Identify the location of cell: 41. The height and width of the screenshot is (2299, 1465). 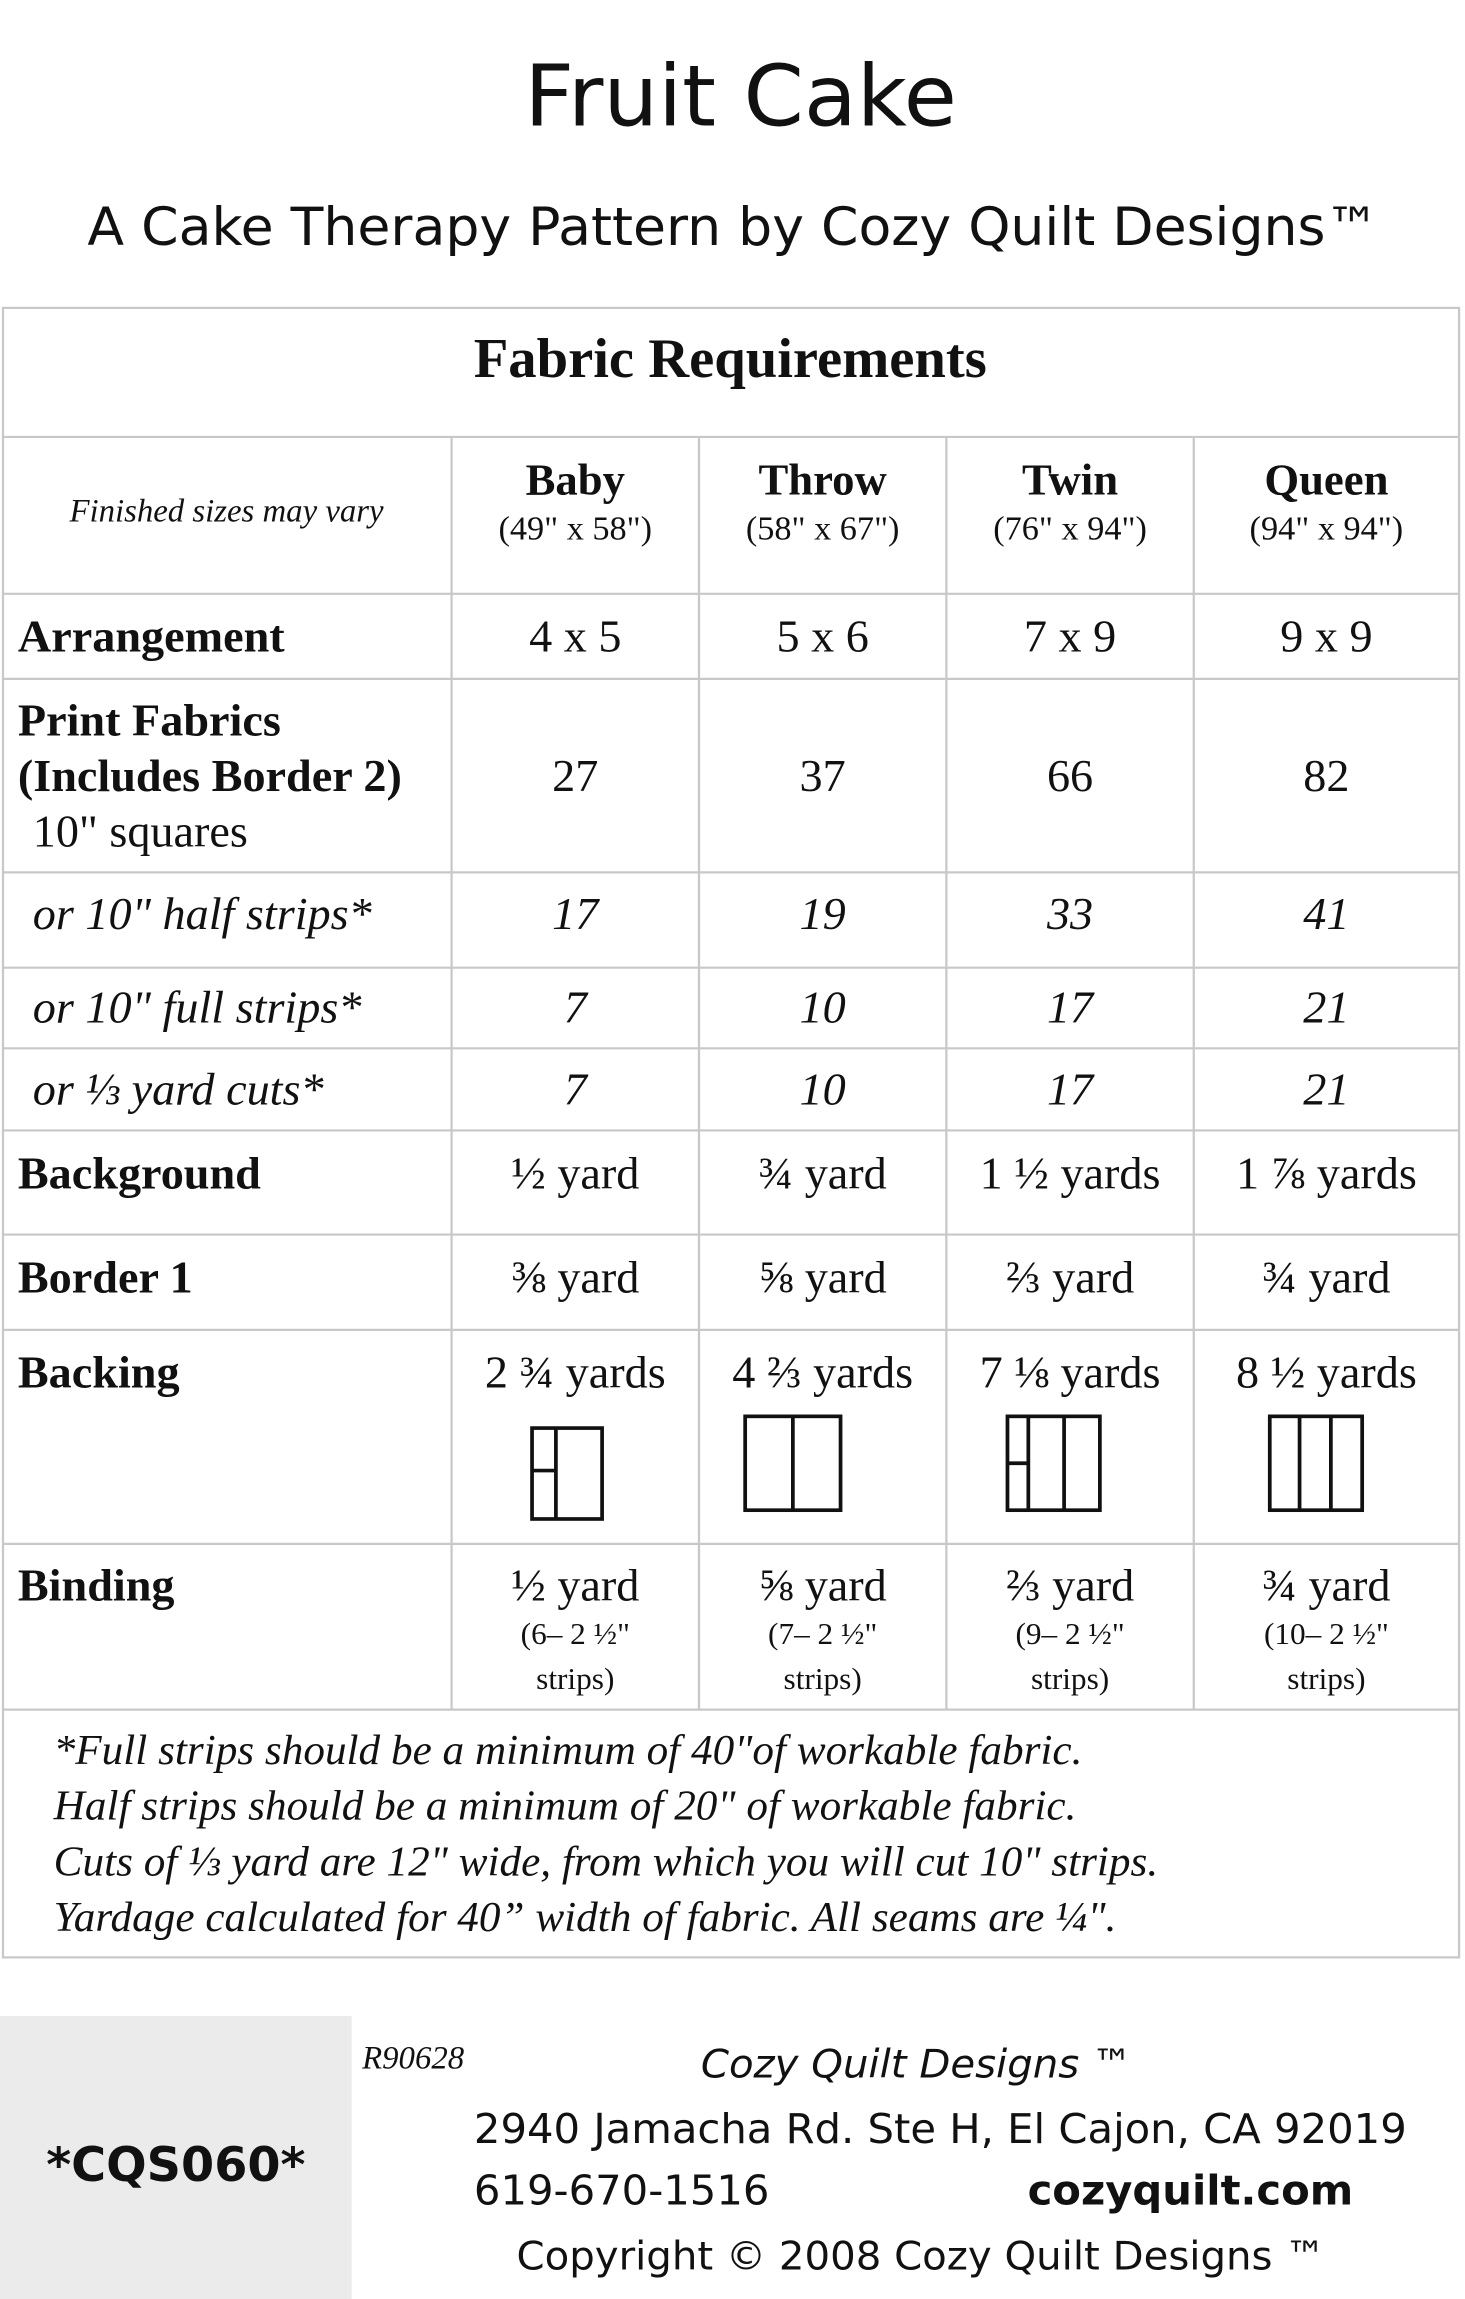
(1326, 913).